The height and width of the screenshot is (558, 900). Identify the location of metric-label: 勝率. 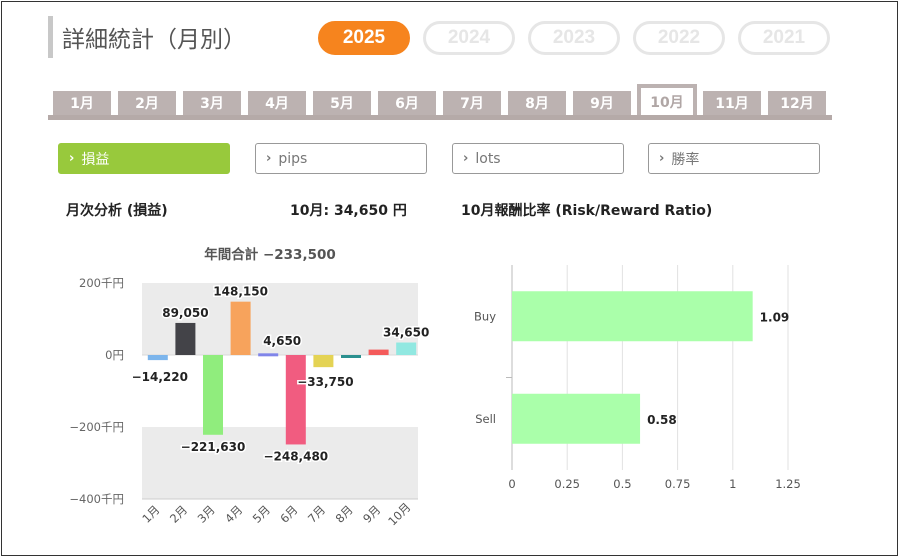
(685, 159).